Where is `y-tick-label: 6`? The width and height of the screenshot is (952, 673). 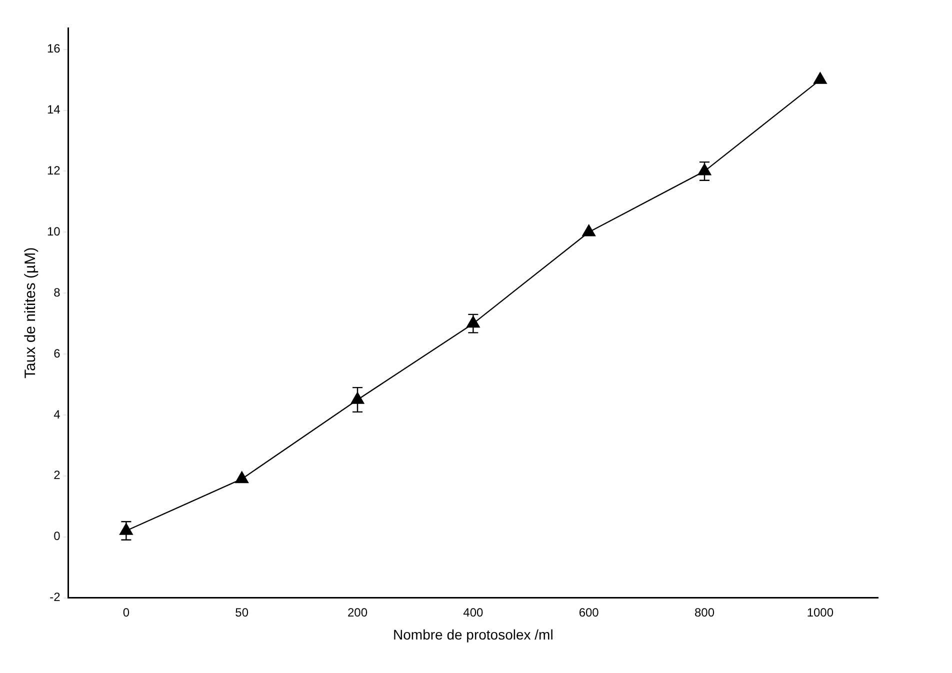
y-tick-label: 6 is located at coordinates (57, 353).